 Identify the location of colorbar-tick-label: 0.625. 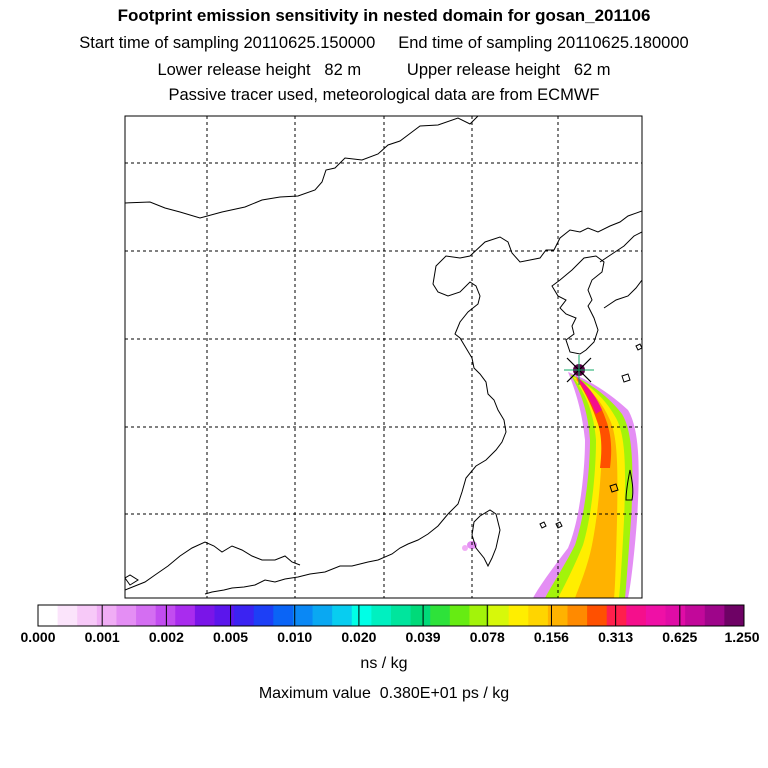
(680, 637).